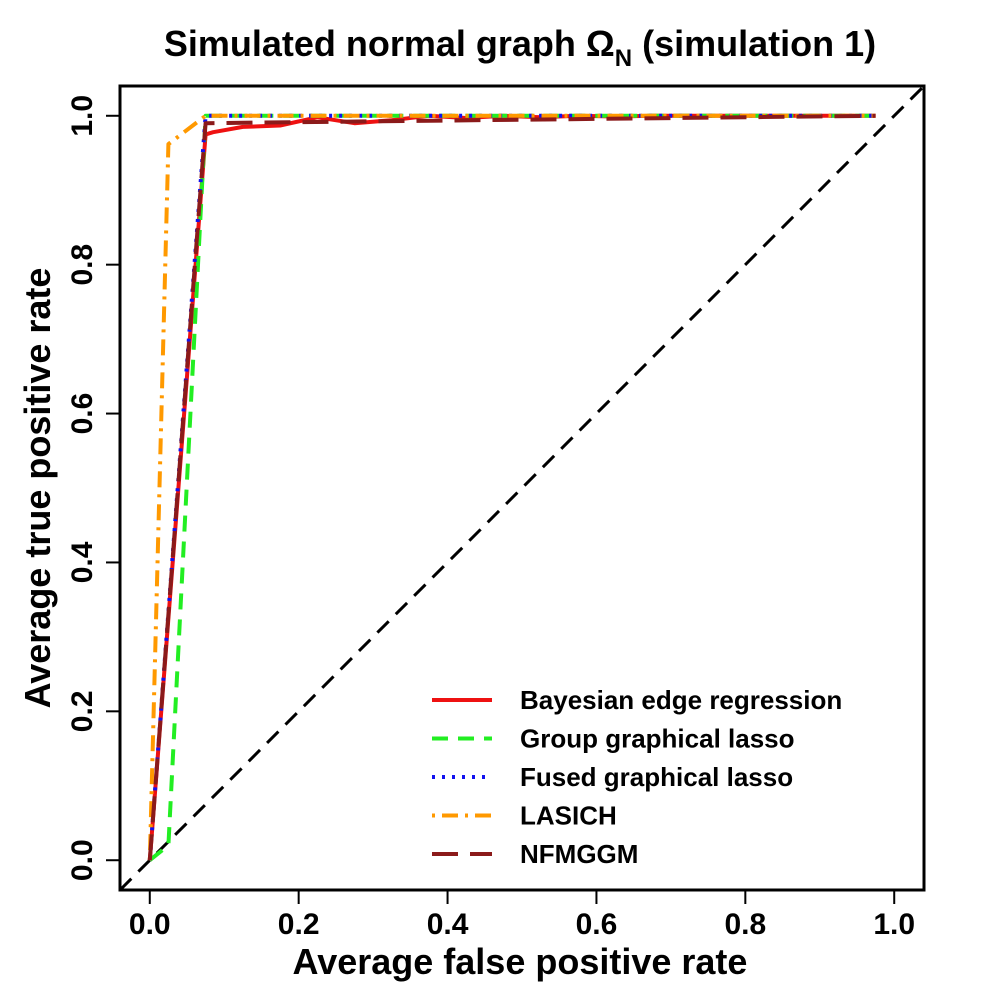 The image size is (1000, 1000). I want to click on chart-title-subscript: N, so click(623, 58).